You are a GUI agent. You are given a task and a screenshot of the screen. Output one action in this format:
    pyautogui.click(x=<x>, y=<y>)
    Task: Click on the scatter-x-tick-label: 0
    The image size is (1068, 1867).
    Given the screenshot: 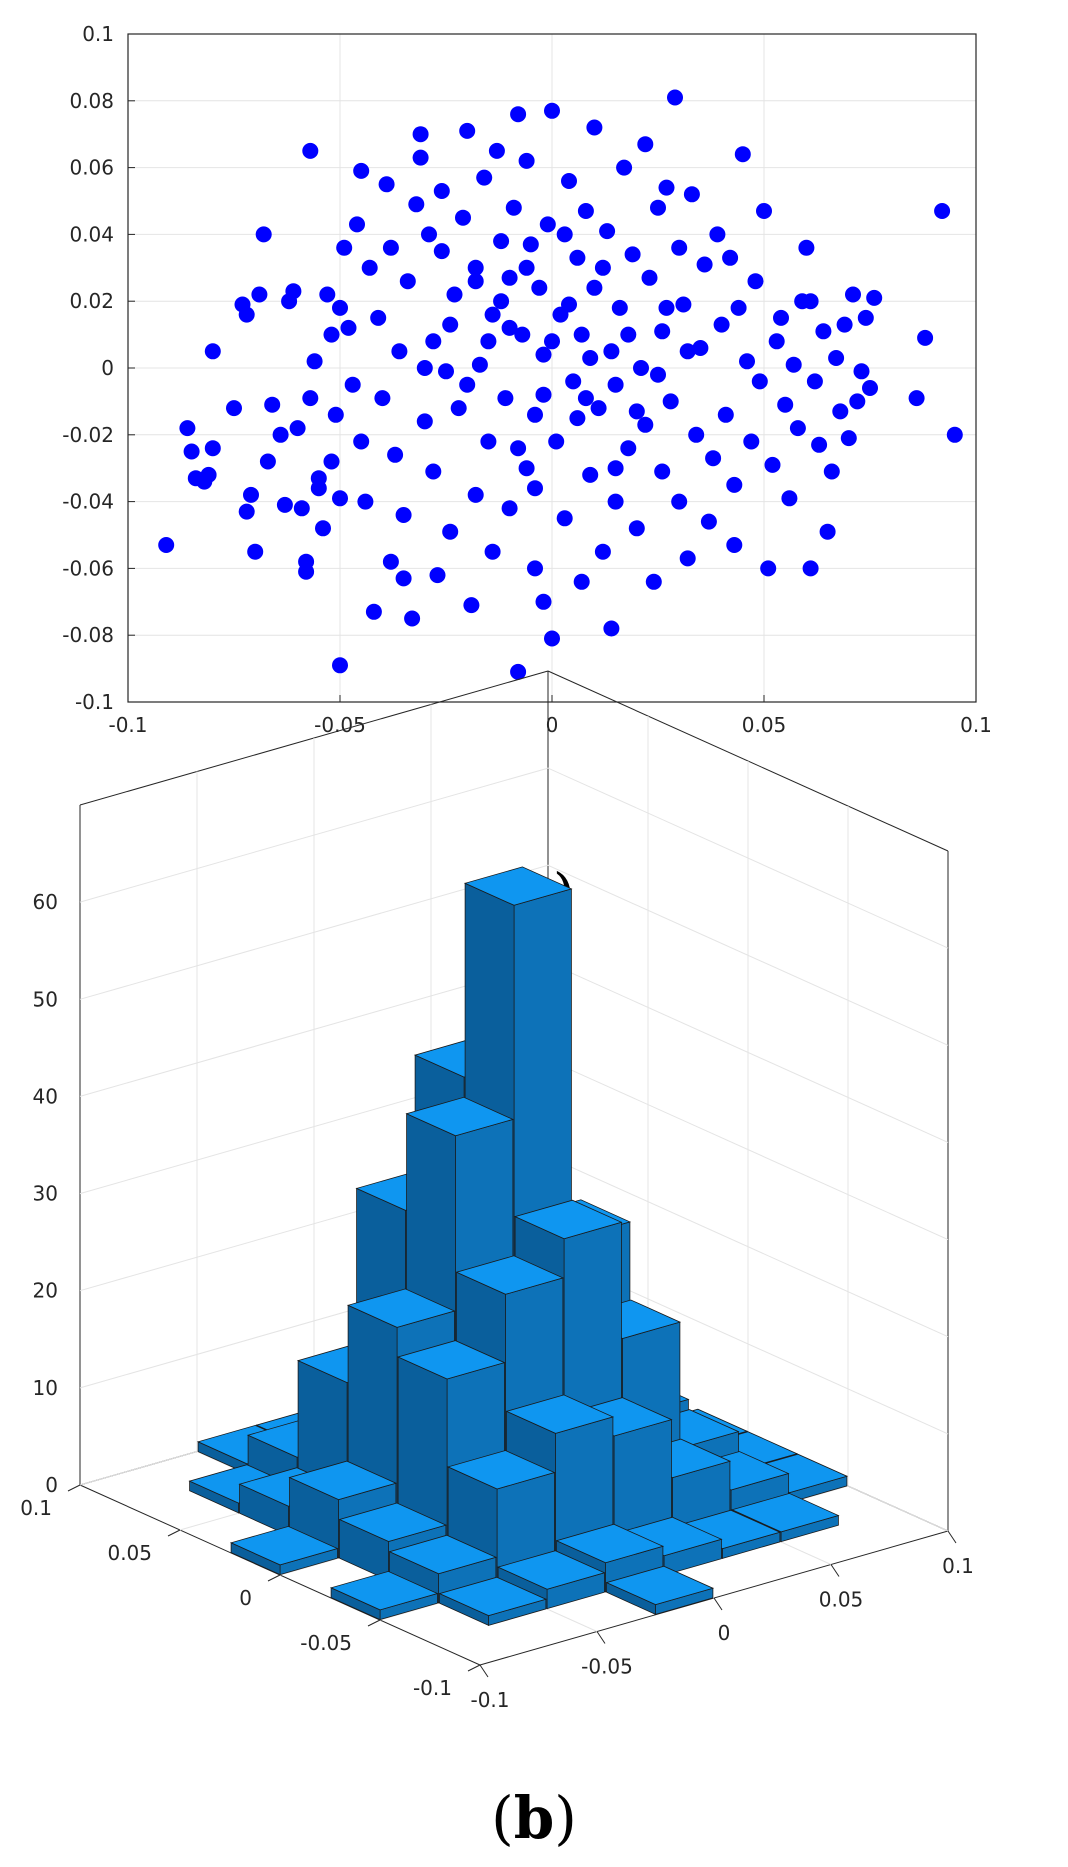 What is the action you would take?
    pyautogui.click(x=552, y=725)
    